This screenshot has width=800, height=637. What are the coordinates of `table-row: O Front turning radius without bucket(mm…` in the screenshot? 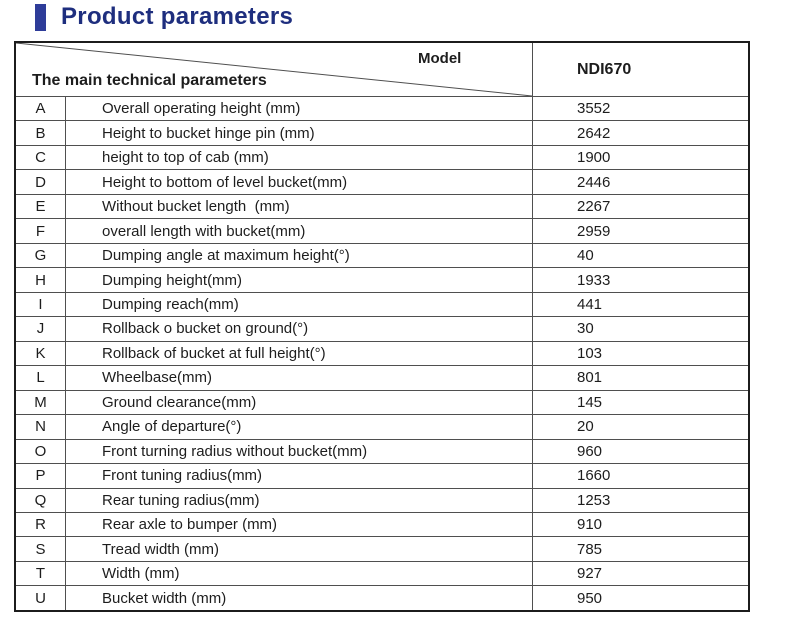 It's located at (382, 451).